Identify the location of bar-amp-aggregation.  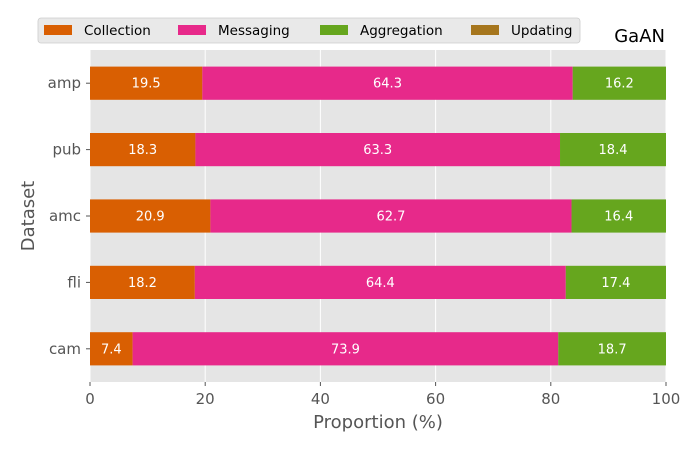
(619, 83).